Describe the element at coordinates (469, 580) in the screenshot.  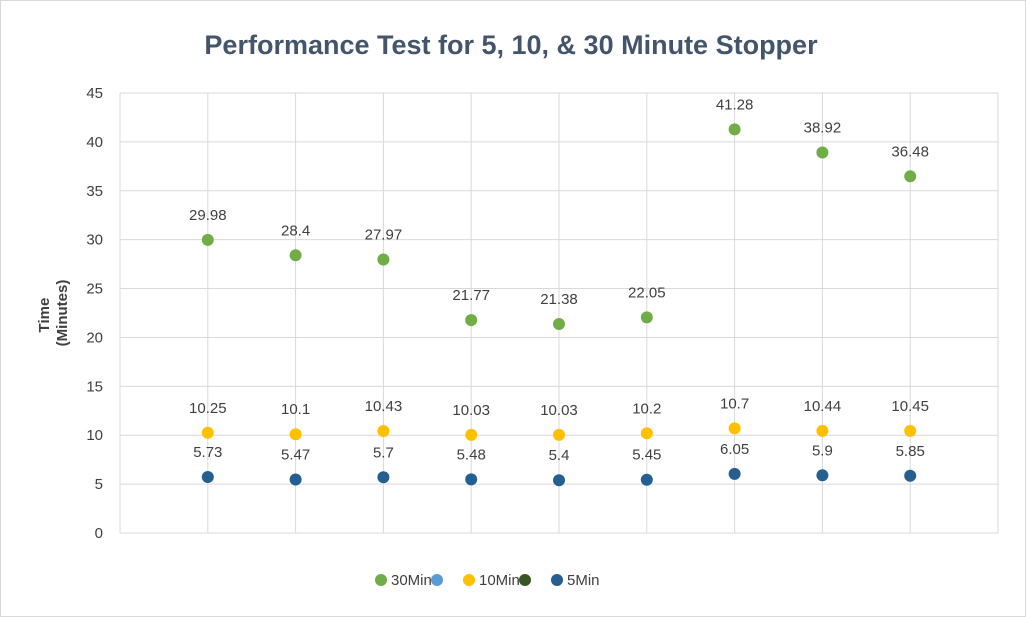
I see `legend-marker-10min` at that location.